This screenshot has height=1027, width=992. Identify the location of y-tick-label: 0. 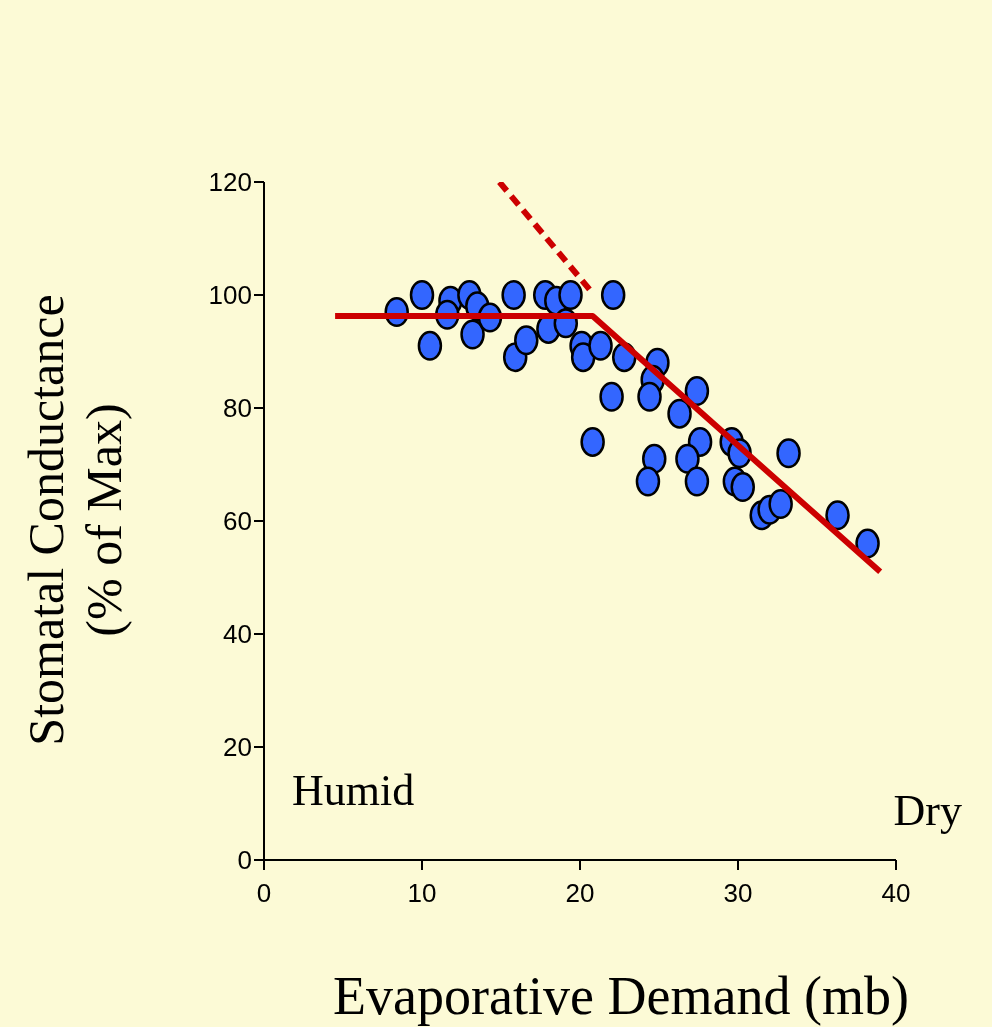
(244, 860).